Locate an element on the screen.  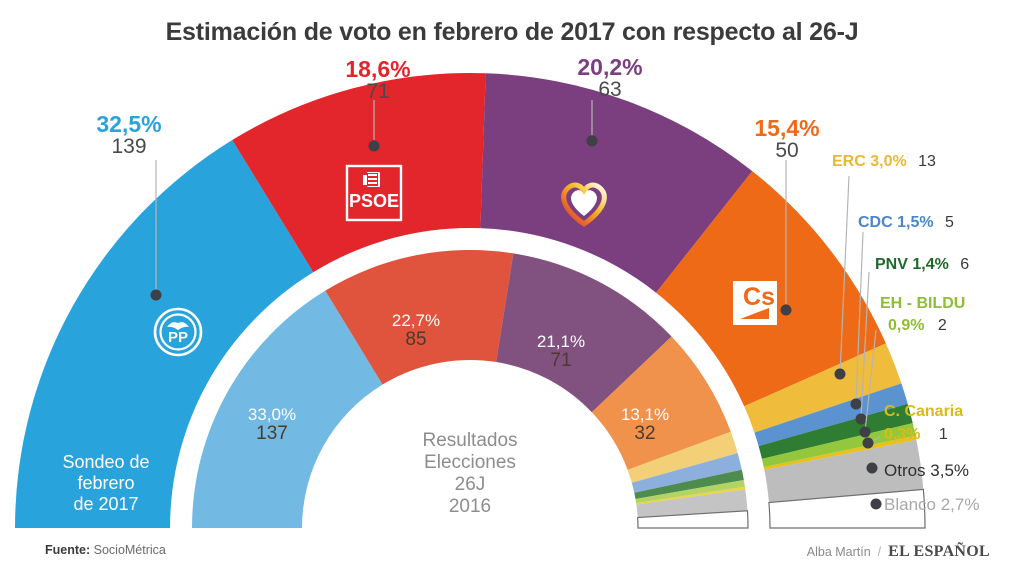
callout-blanco-label: Blanco 2,7% is located at coordinates (932, 504).